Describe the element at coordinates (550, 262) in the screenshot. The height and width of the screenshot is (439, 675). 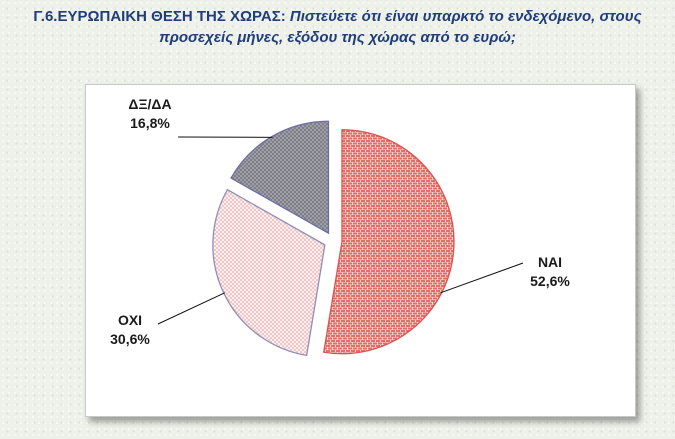
I see `slice-label-ΝΑΙ: ΝΑΙ` at that location.